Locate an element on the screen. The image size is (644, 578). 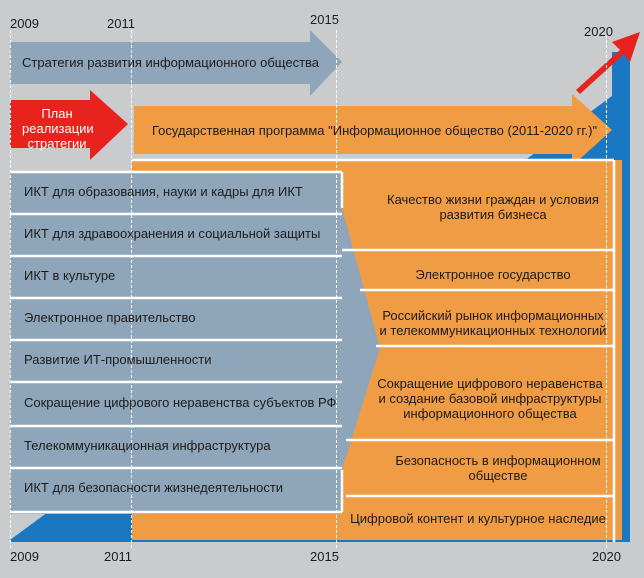
steel-blue-directions-arrow is located at coordinates (361, 339).